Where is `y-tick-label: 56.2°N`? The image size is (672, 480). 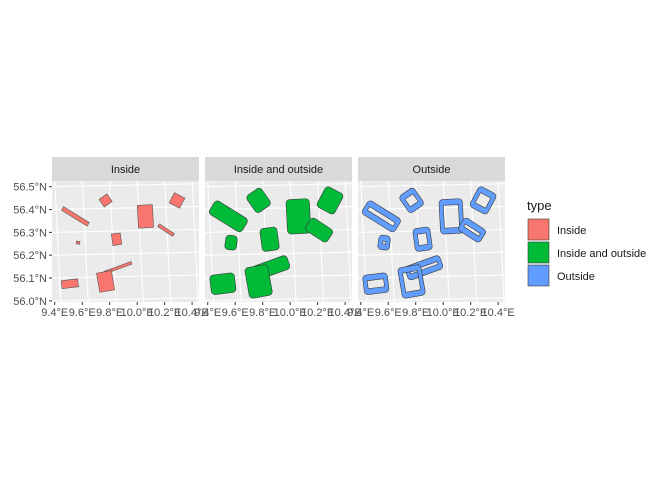
y-tick-label: 56.2°N is located at coordinates (30, 256).